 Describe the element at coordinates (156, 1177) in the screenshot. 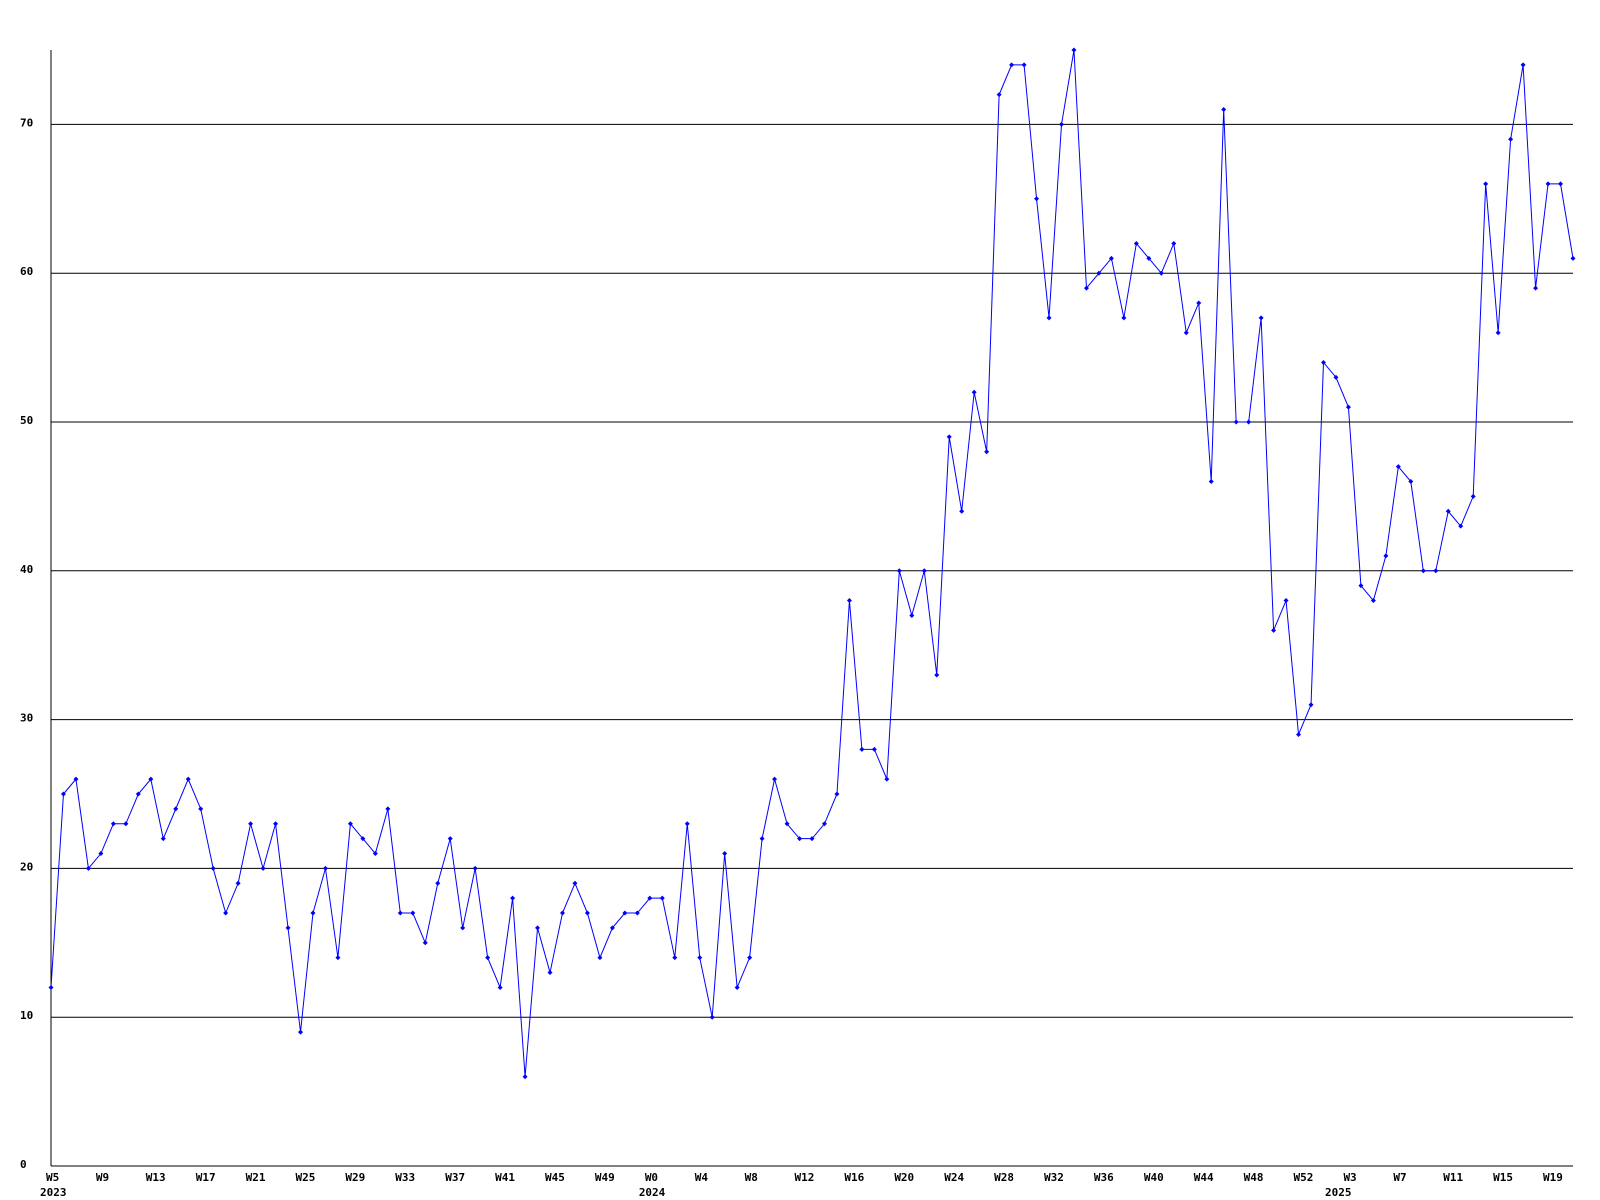

I see `x-tick-label: W13` at that location.